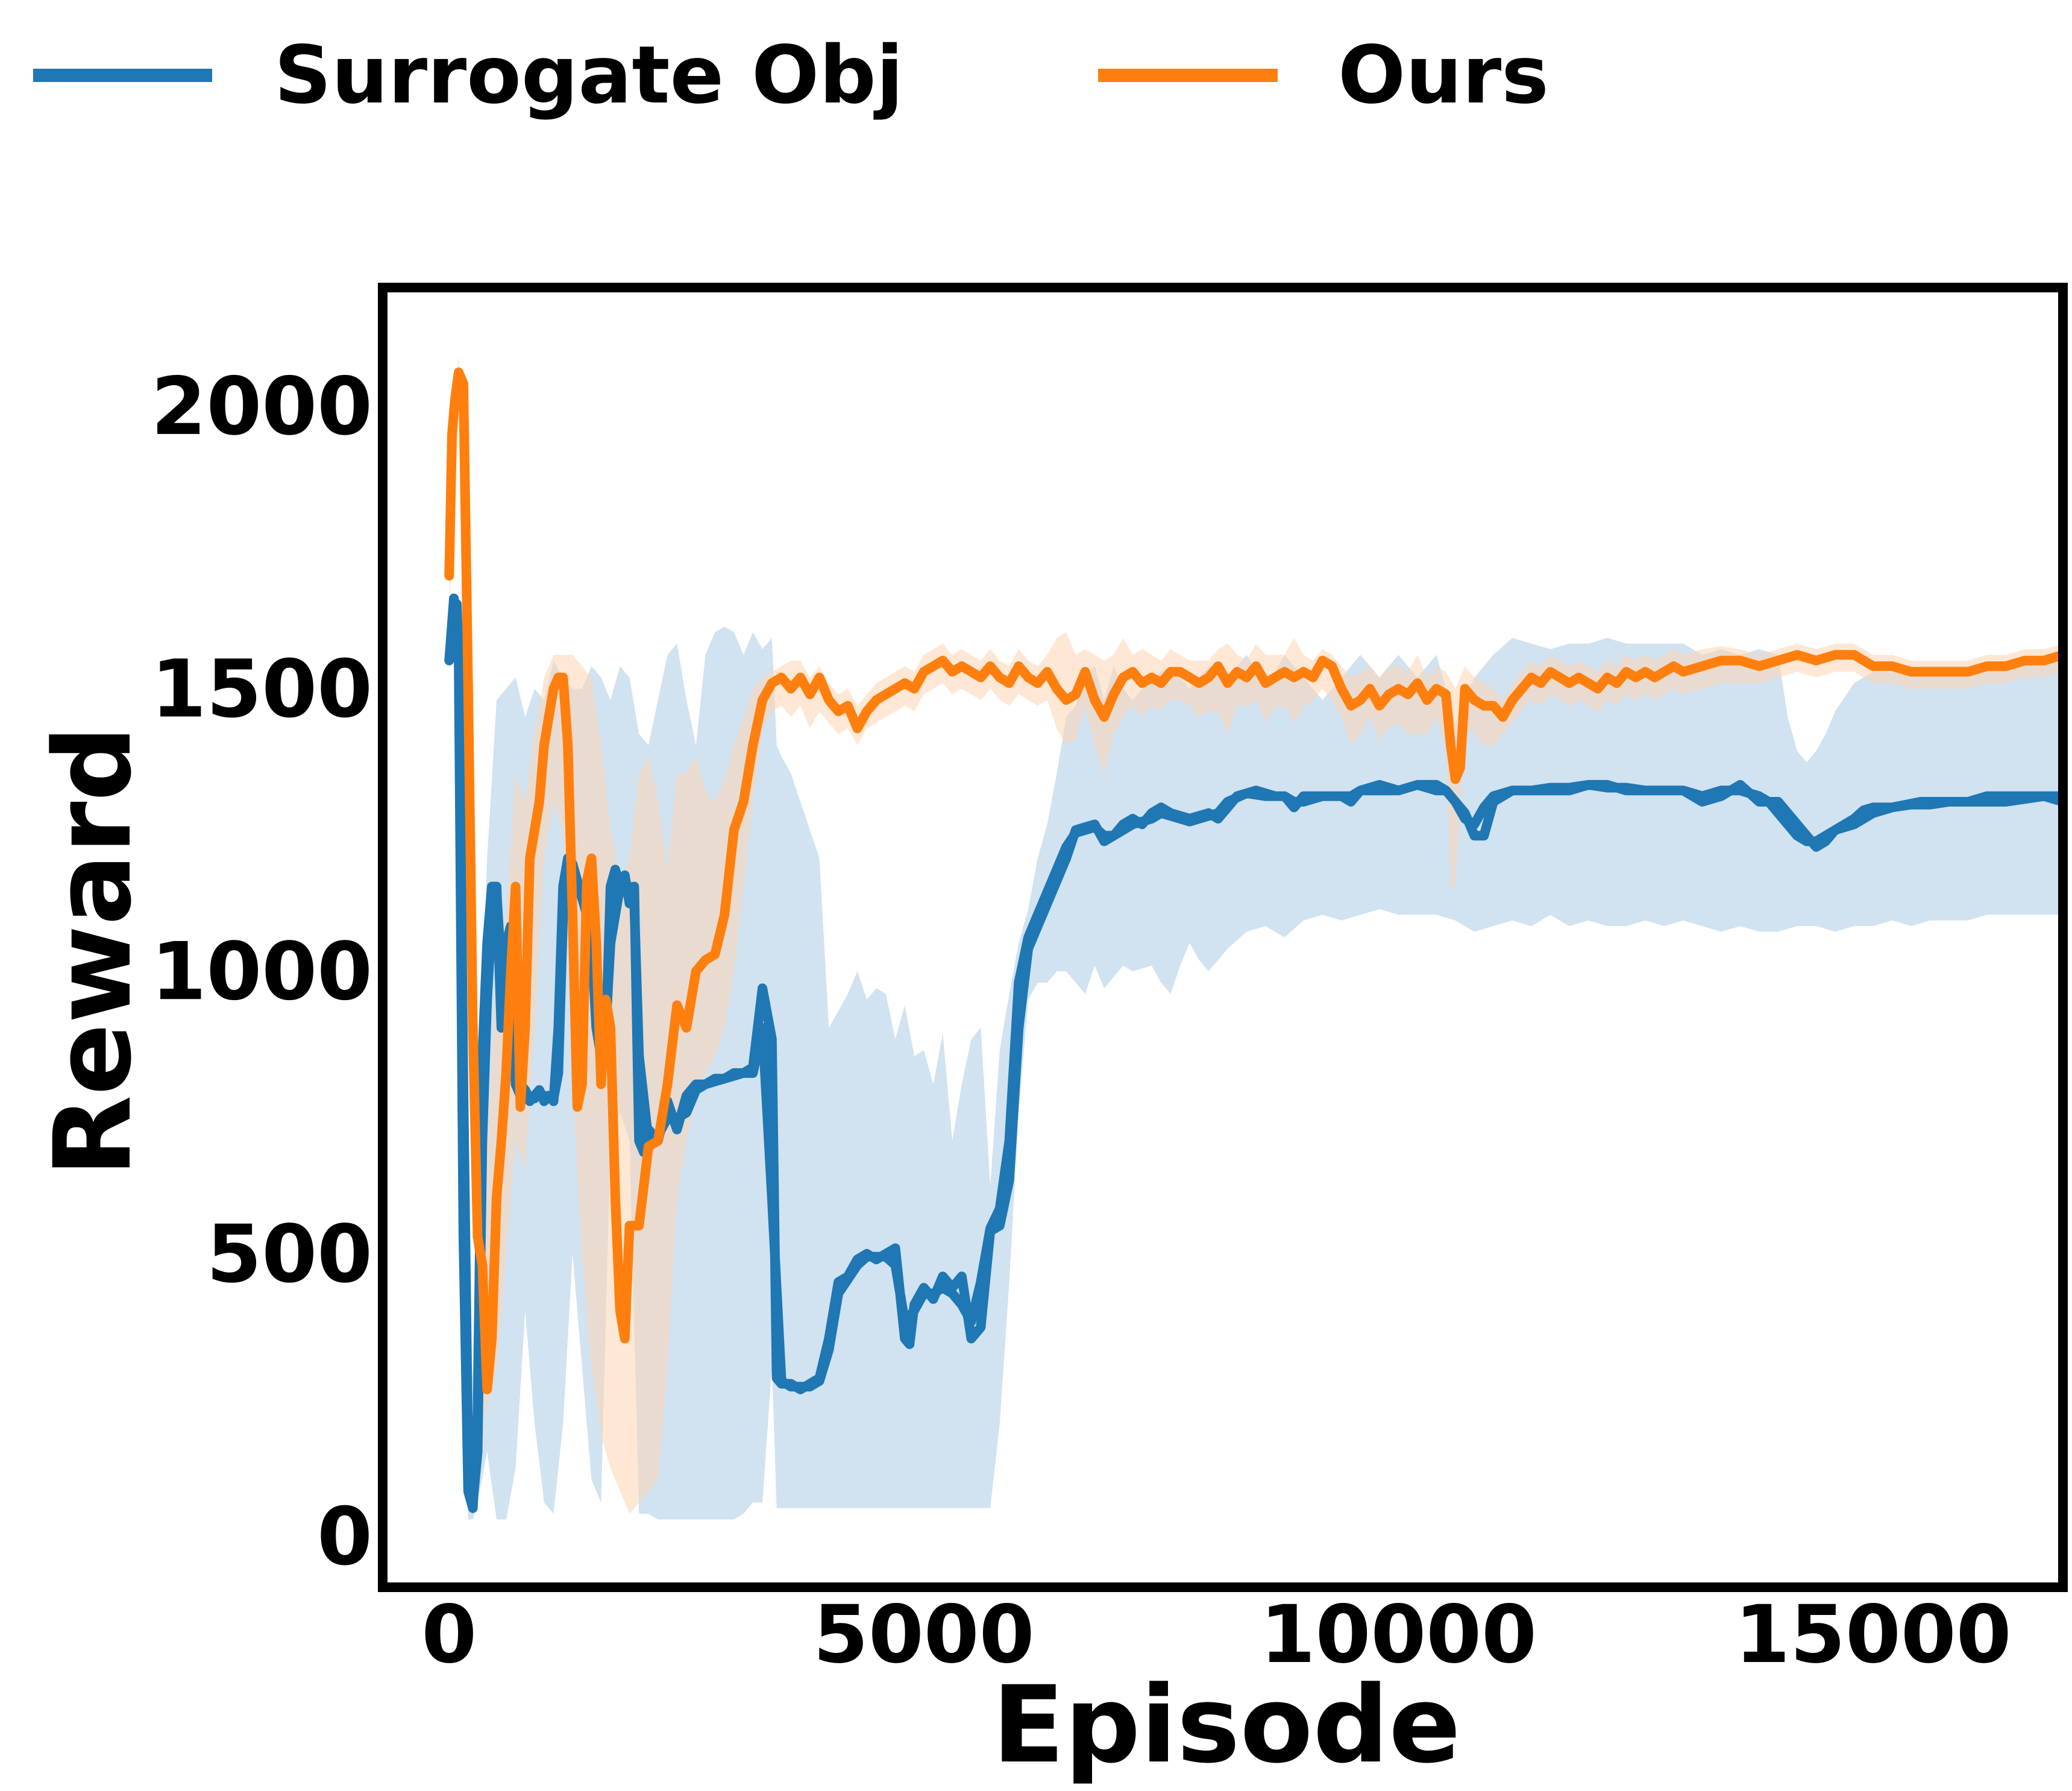  Describe the element at coordinates (924, 1634) in the screenshot. I see `x-tick-label: 5000` at that location.